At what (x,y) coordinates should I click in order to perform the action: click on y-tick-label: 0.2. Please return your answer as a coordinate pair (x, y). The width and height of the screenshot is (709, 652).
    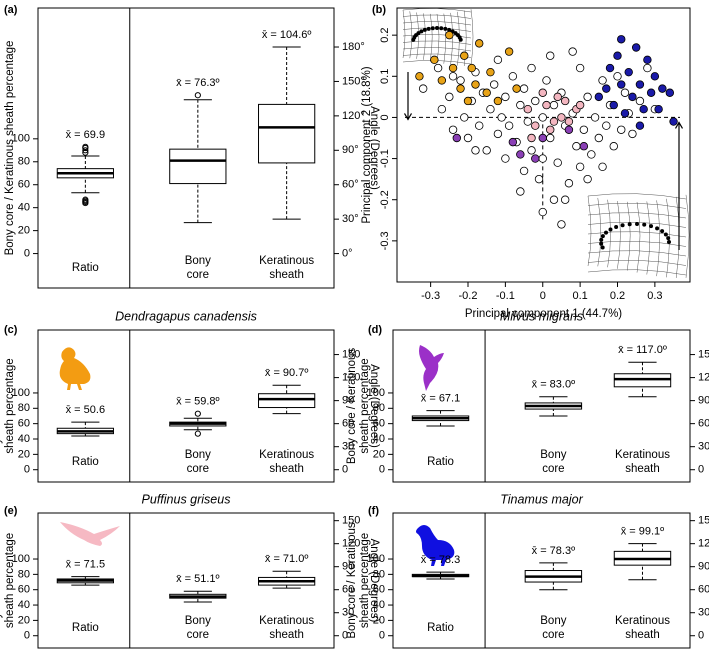
    Looking at the image, I should click on (385, 35).